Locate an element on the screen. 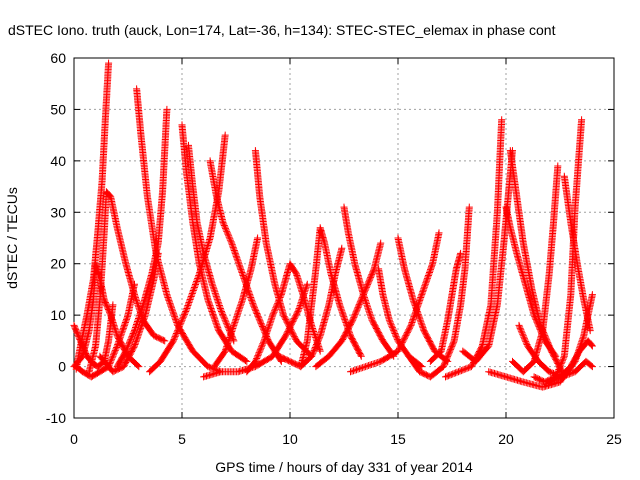 This screenshot has width=640, height=480. y-tick-label: 10 is located at coordinates (58, 315).